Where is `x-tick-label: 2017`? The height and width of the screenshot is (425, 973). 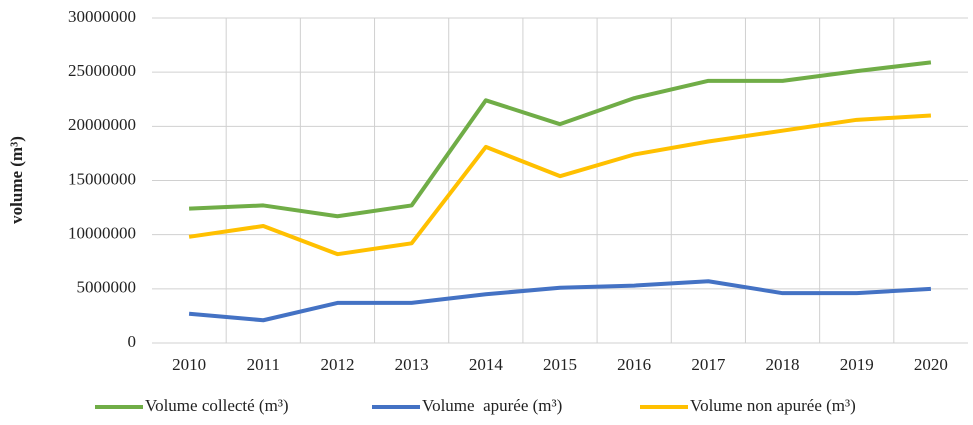
x-tick-label: 2017 is located at coordinates (708, 364).